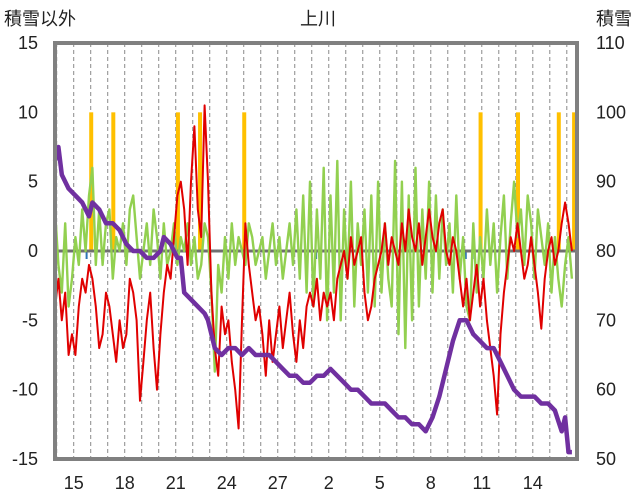 The width and height of the screenshot is (636, 501). I want to click on left-axis-label: 積雪以外, so click(40, 19).